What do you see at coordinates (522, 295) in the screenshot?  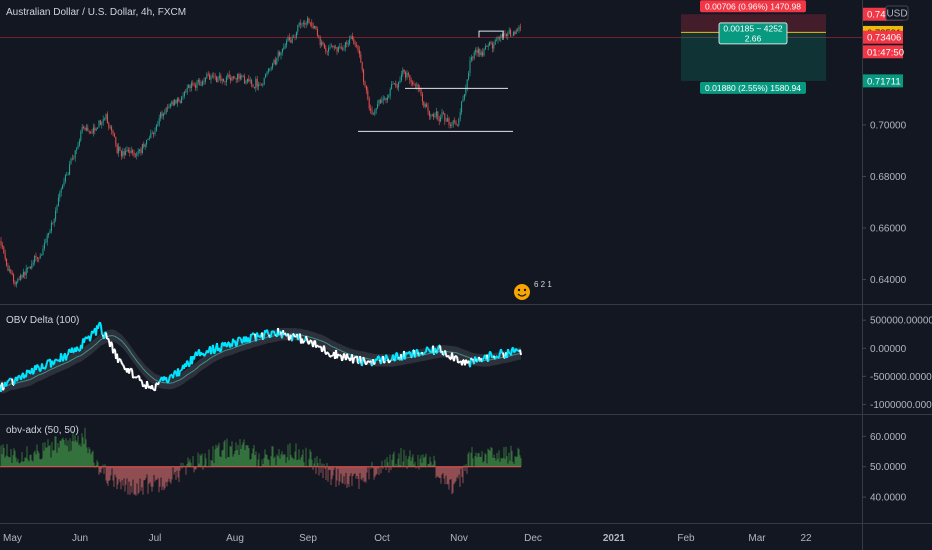 I see `emoji-smile-icon` at bounding box center [522, 295].